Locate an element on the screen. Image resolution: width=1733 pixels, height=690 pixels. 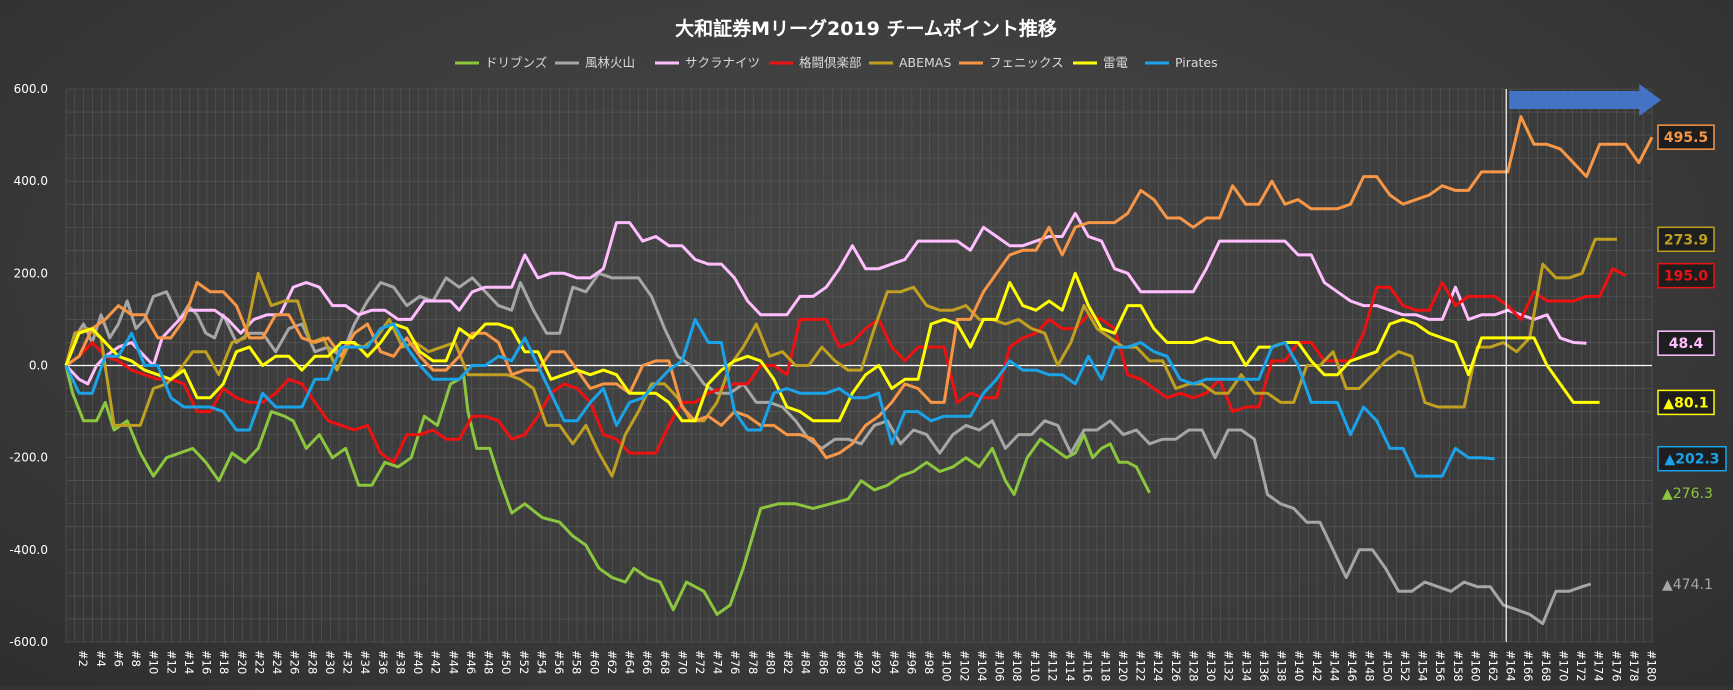
x-tick-label: #108 is located at coordinates (1017, 666).